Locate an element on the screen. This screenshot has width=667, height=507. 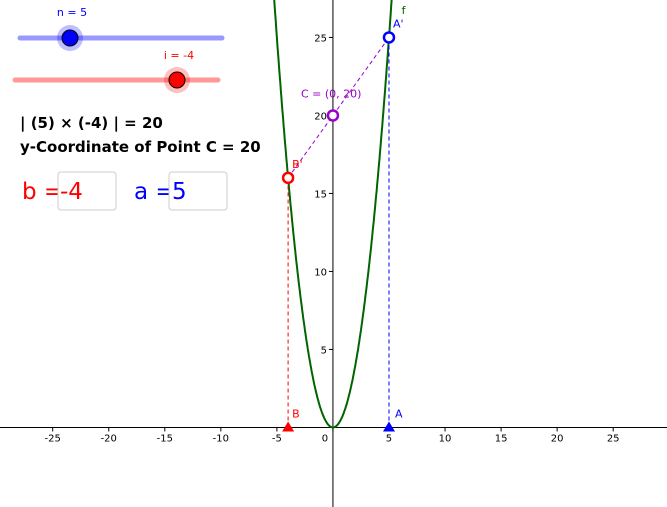
function-label: f is located at coordinates (404, 10).